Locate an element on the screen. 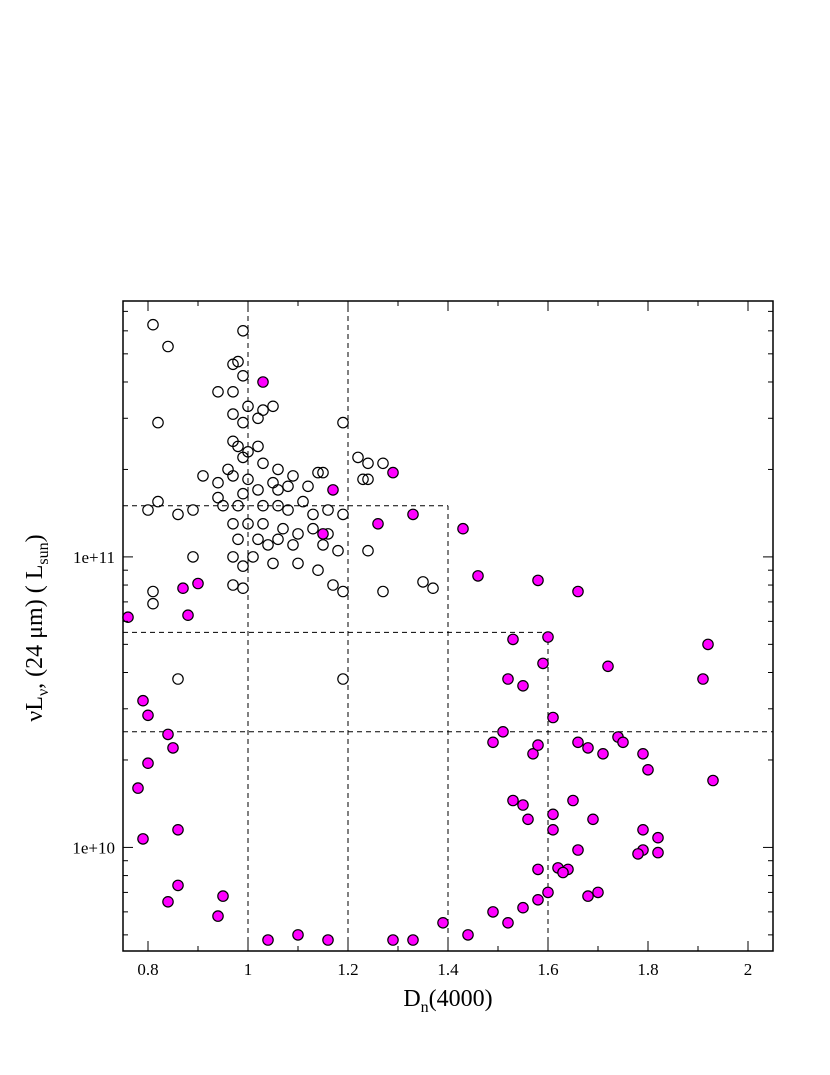 The image size is (830, 1075). x-tick-label-3: 1.2 is located at coordinates (347, 969).